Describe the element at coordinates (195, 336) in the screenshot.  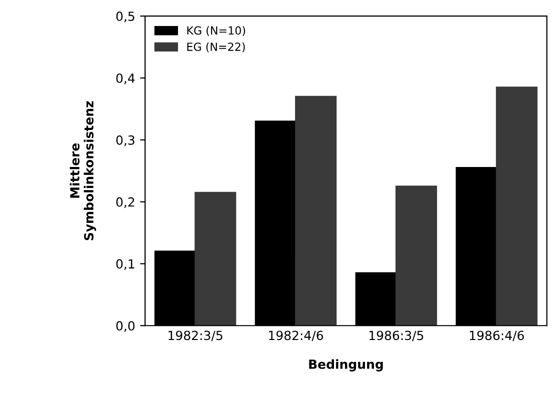
I see `x-tick-label: 1982:3/5` at that location.